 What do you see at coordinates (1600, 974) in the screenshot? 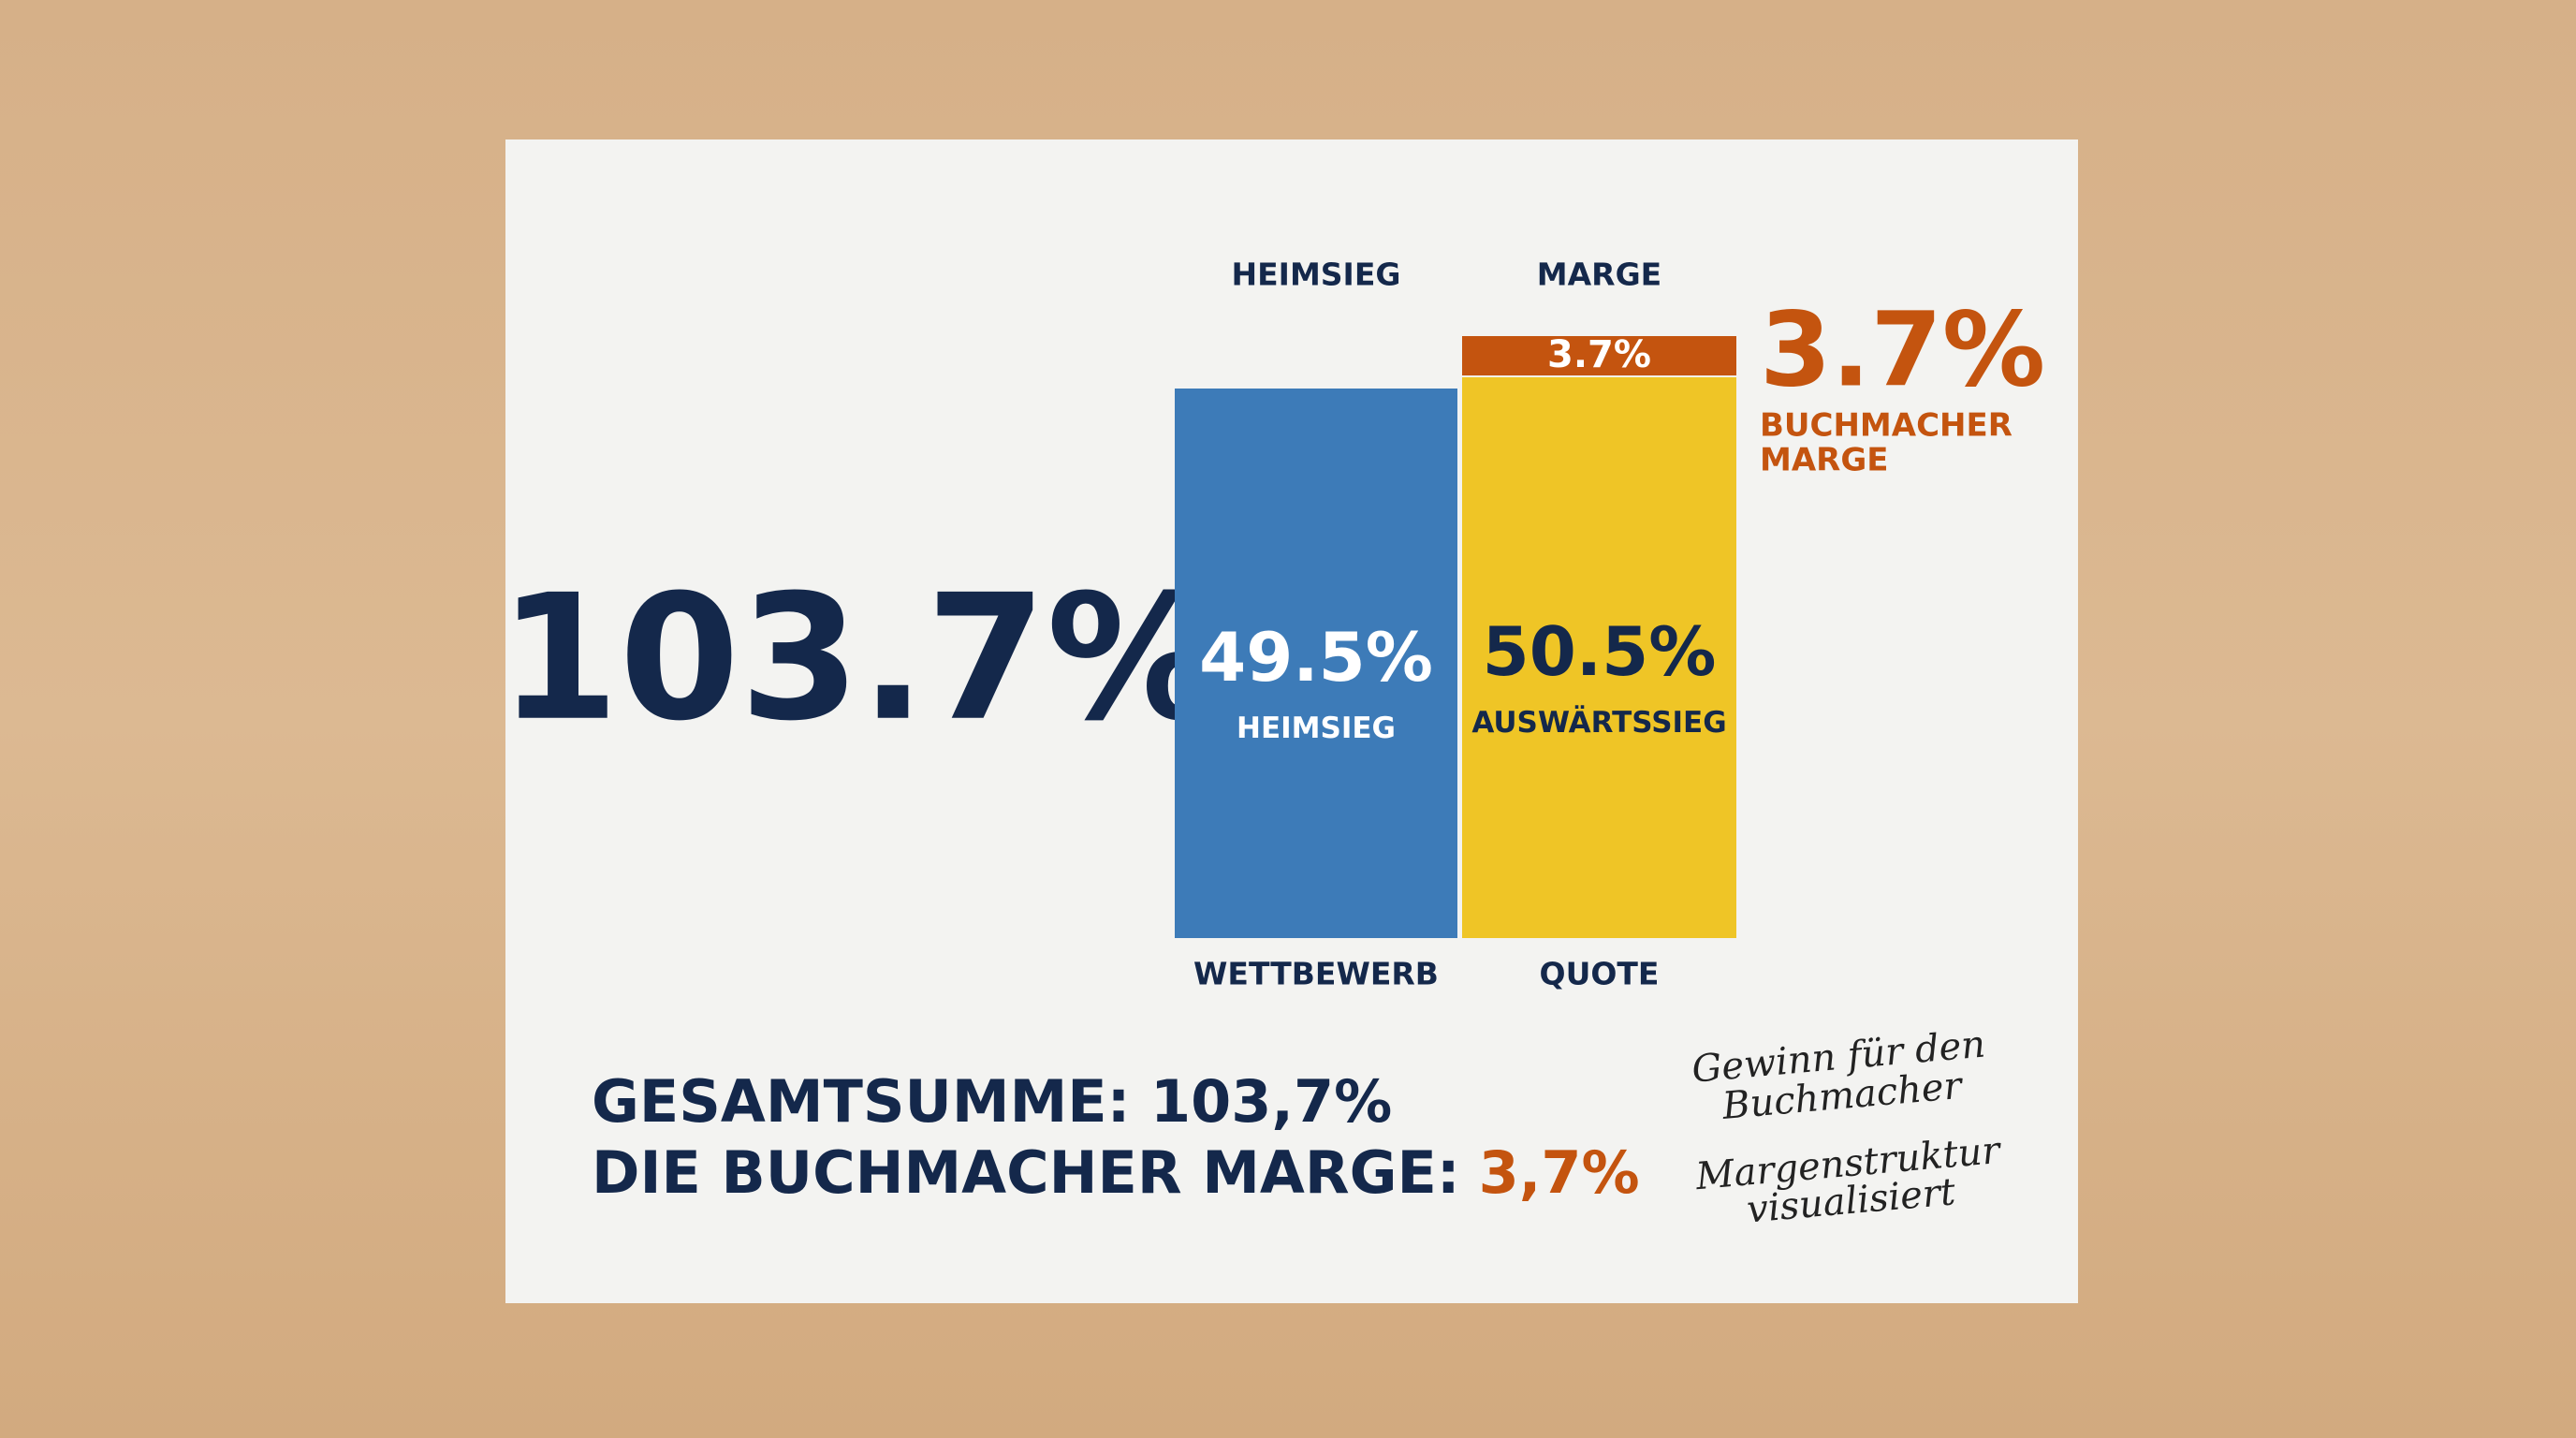
I see `x-tick-label: QUOTE` at bounding box center [1600, 974].